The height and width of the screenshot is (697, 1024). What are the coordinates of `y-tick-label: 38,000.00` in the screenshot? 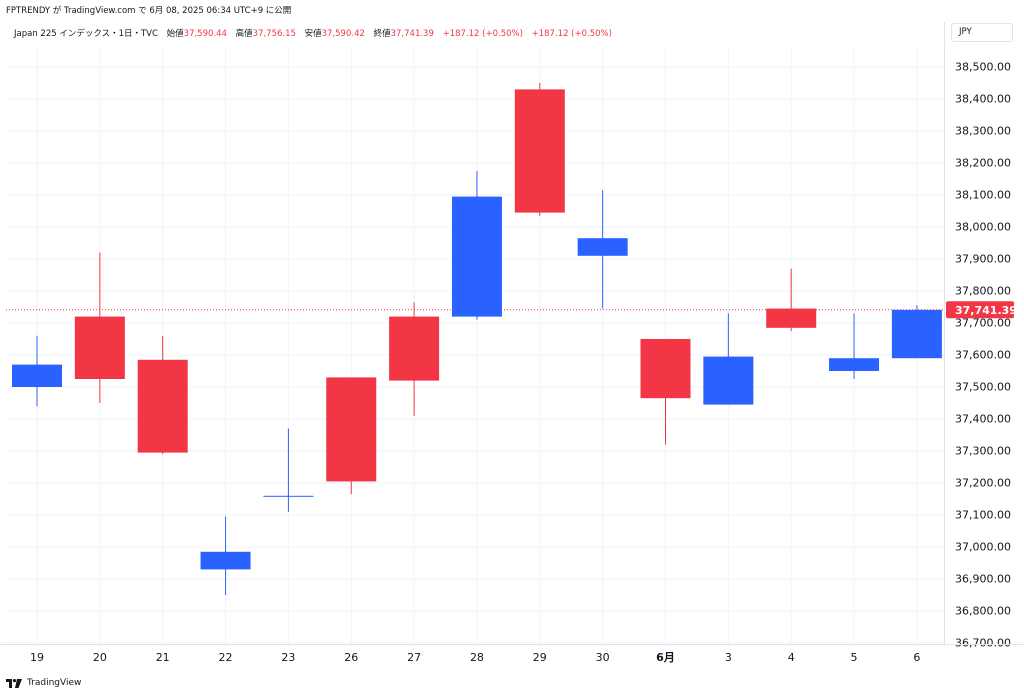 It's located at (983, 227).